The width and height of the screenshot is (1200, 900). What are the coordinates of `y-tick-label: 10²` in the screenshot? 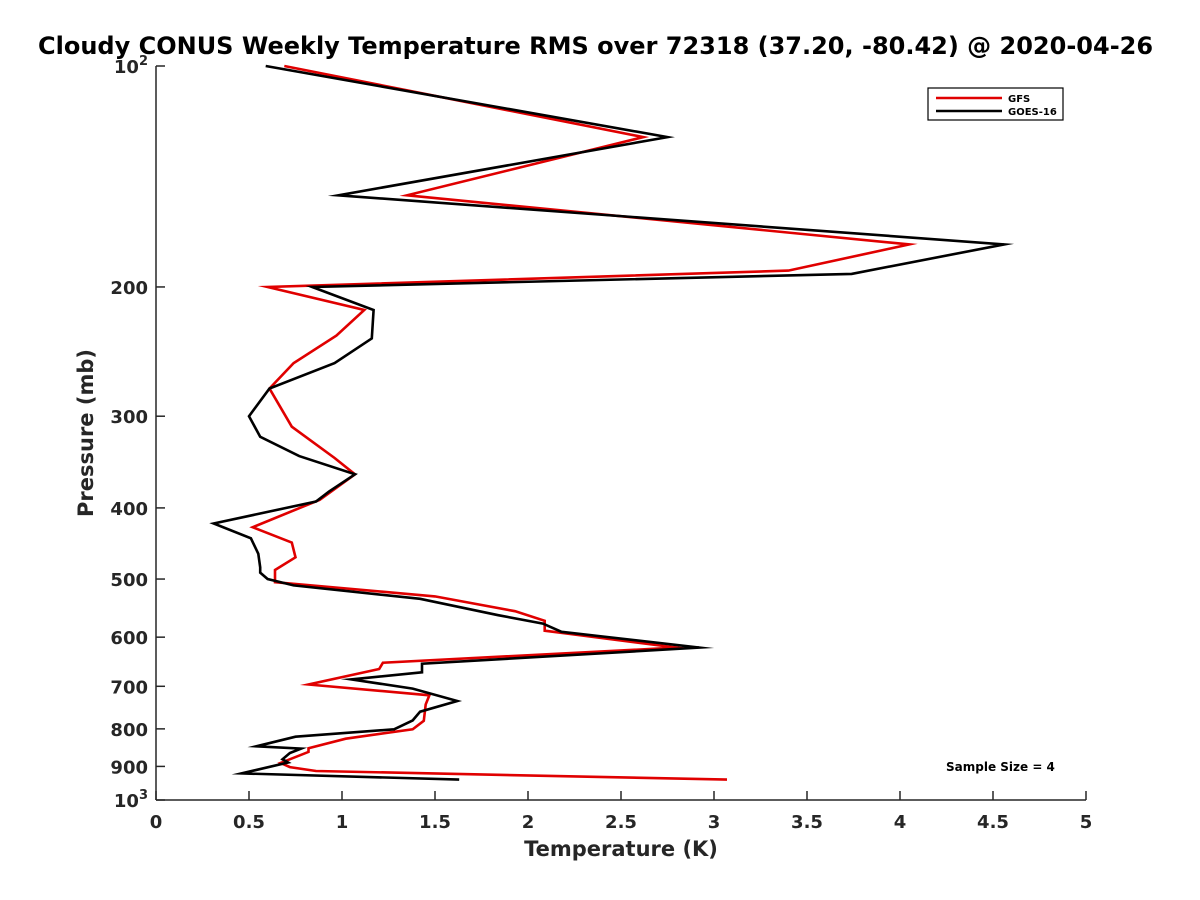 It's located at (131, 66).